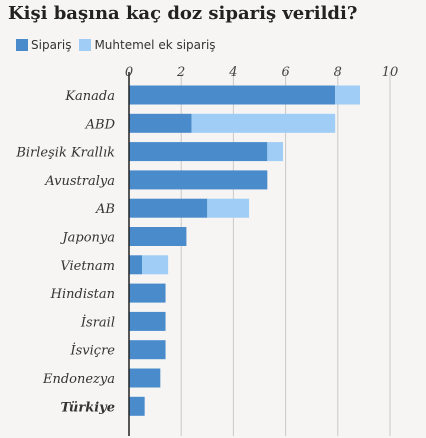 This screenshot has height=438, width=426. I want to click on category-label-2: Birleşik Krallık, so click(65, 153).